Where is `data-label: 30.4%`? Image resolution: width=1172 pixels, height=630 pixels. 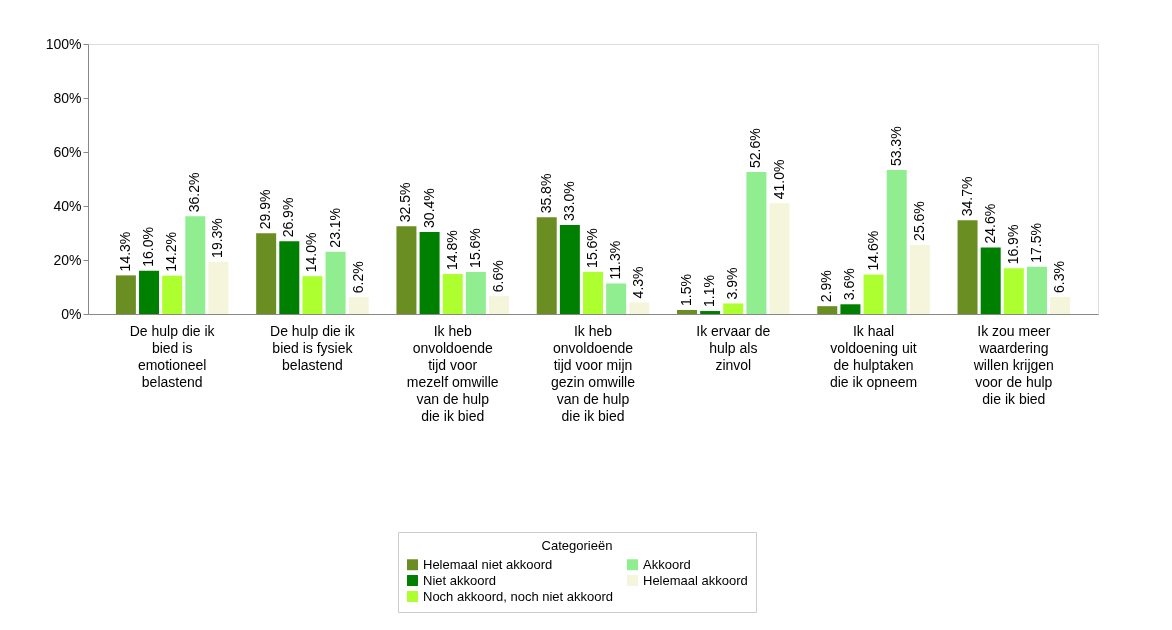
data-label: 30.4% is located at coordinates (428, 208).